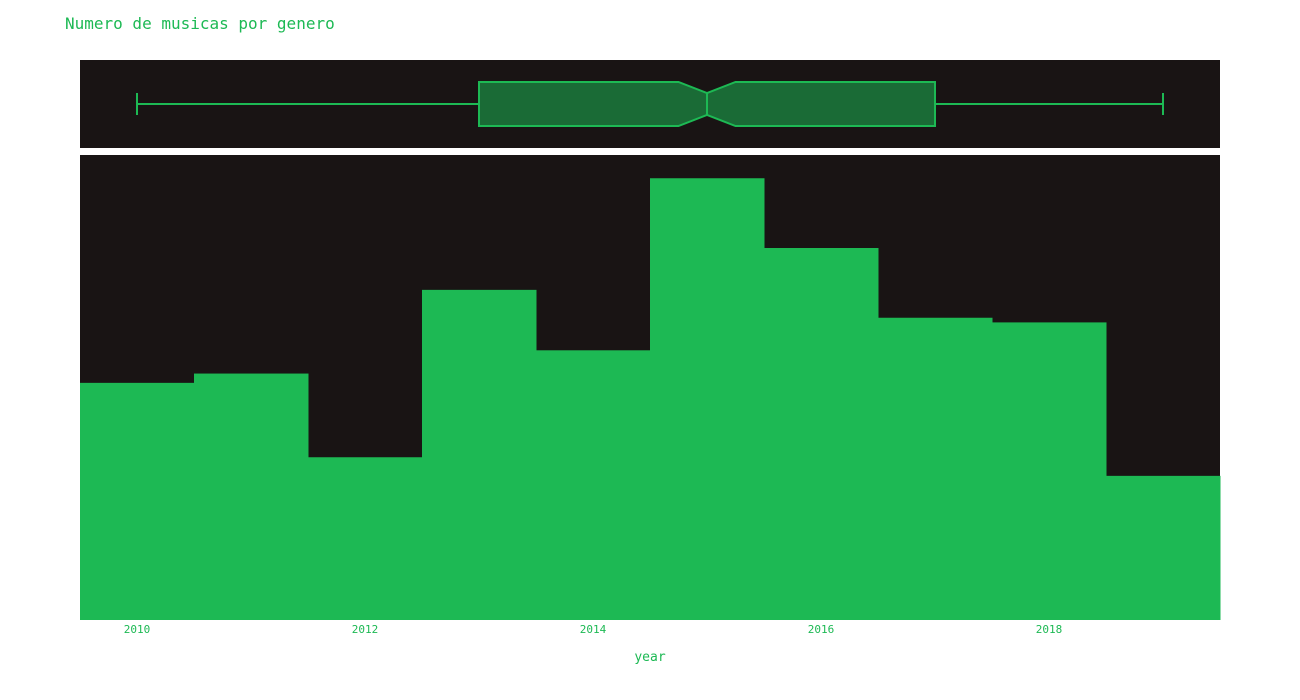 The width and height of the screenshot is (1300, 700). Describe the element at coordinates (649, 657) in the screenshot. I see `x-axis-label: year` at that location.